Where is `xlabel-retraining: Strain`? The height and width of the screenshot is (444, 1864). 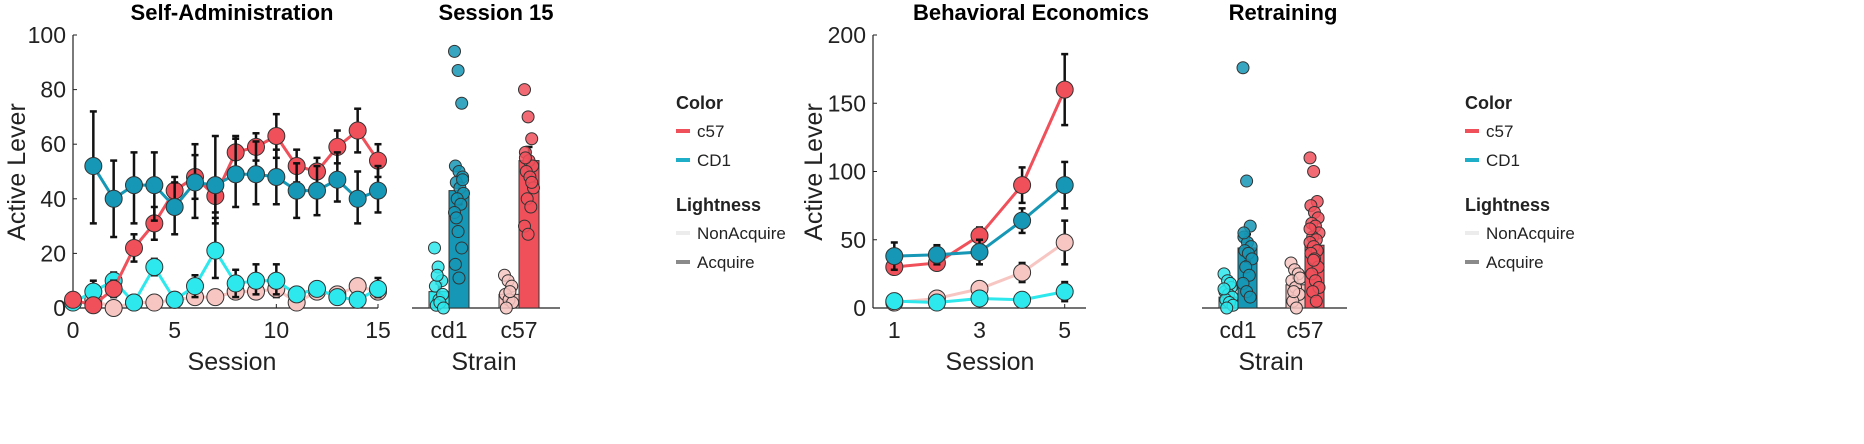
xlabel-retraining: Strain is located at coordinates (1270, 362).